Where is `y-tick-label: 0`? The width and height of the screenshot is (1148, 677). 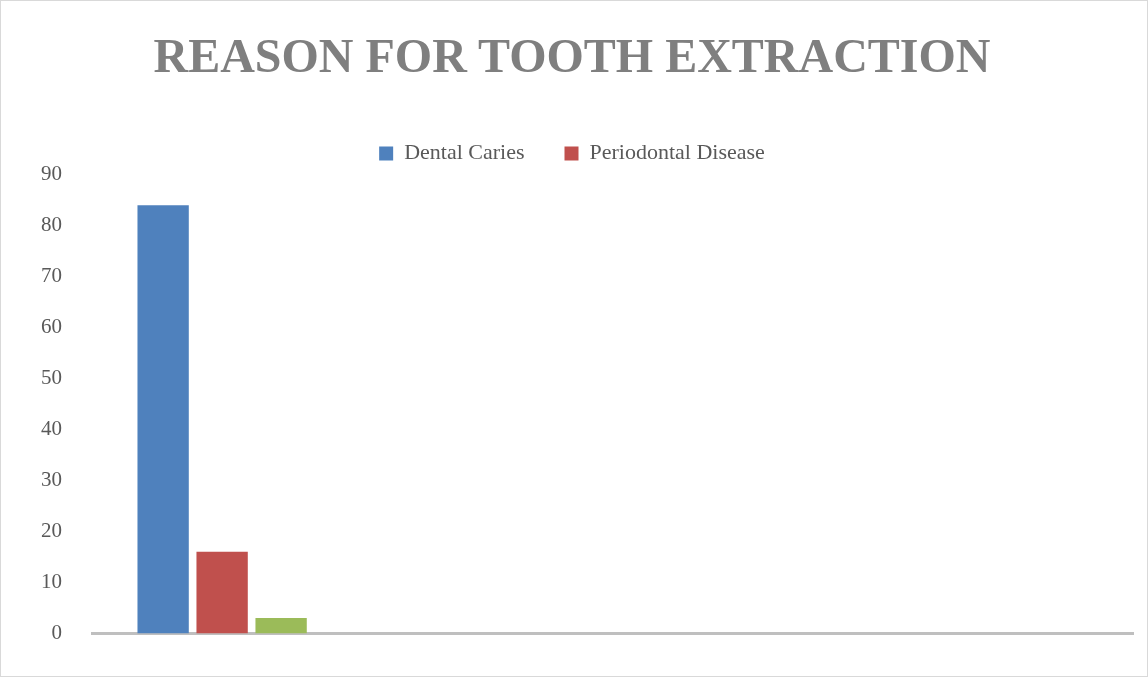
y-tick-label: 0 is located at coordinates (56, 631).